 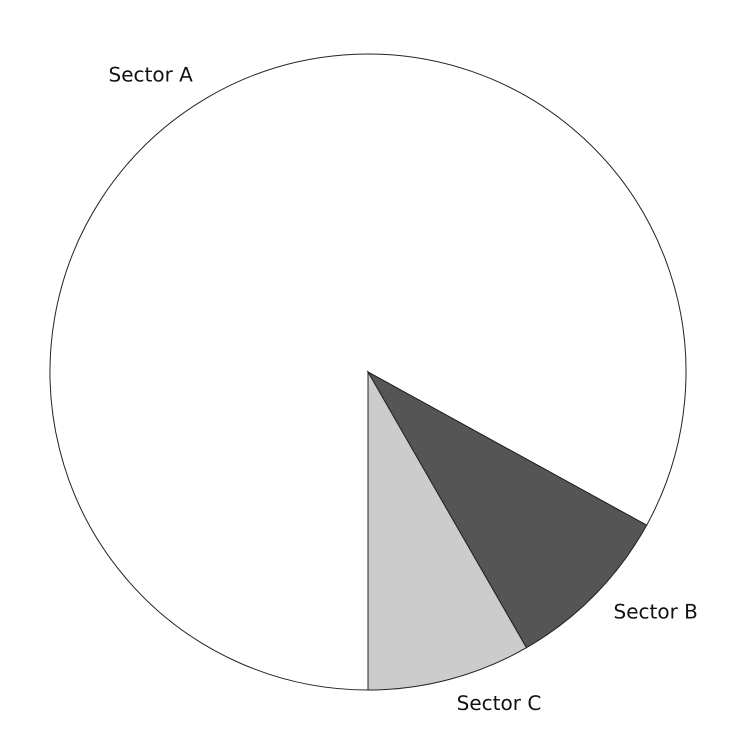 What do you see at coordinates (499, 702) in the screenshot?
I see `slice-label: Sector C` at bounding box center [499, 702].